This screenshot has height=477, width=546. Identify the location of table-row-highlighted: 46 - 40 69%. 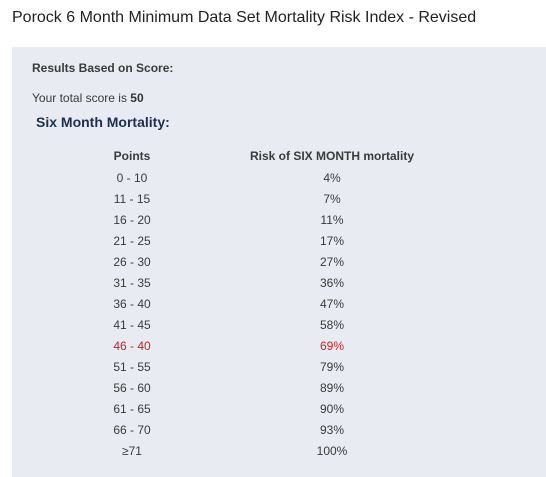
(279, 348).